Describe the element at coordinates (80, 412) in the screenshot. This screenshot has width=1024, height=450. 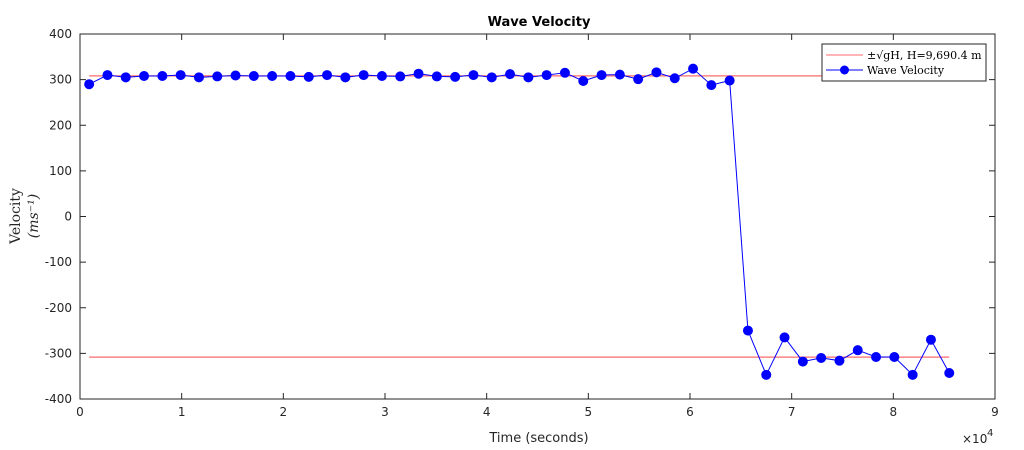
I see `x-tick-label: 0` at that location.